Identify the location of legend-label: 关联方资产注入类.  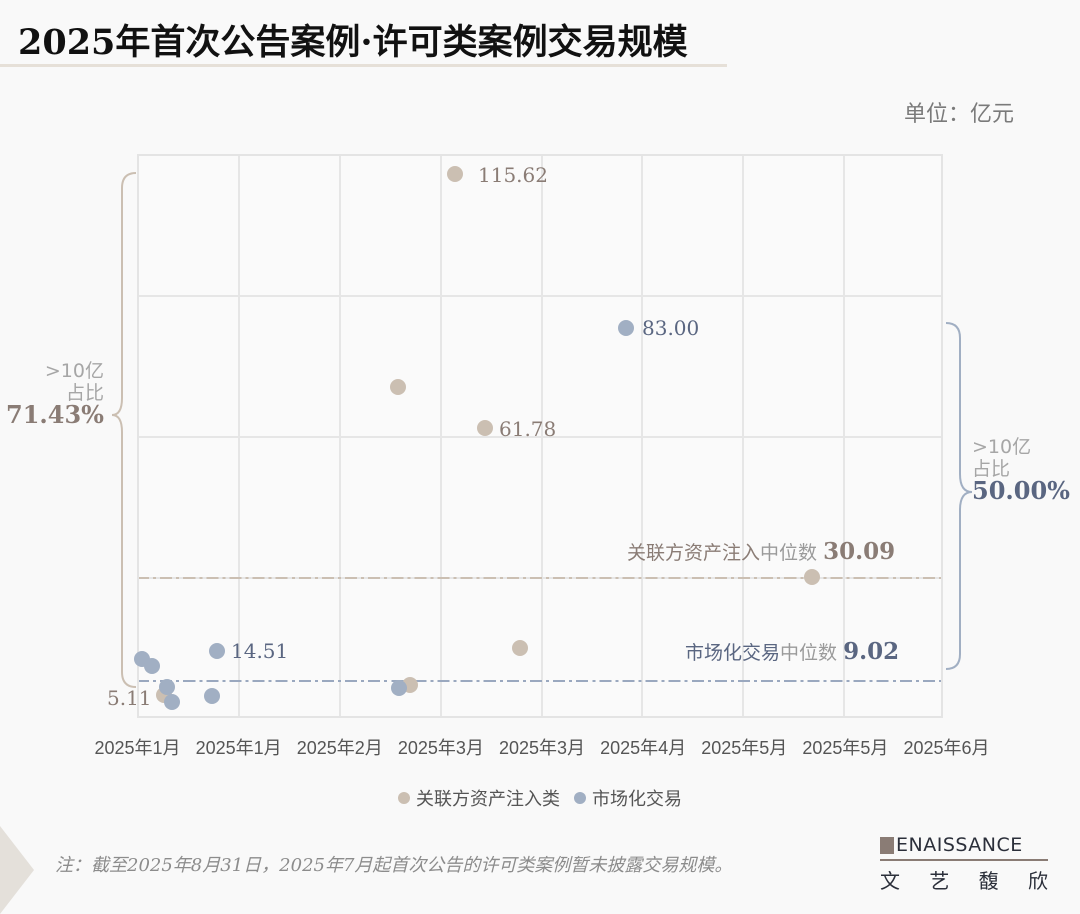
(488, 799).